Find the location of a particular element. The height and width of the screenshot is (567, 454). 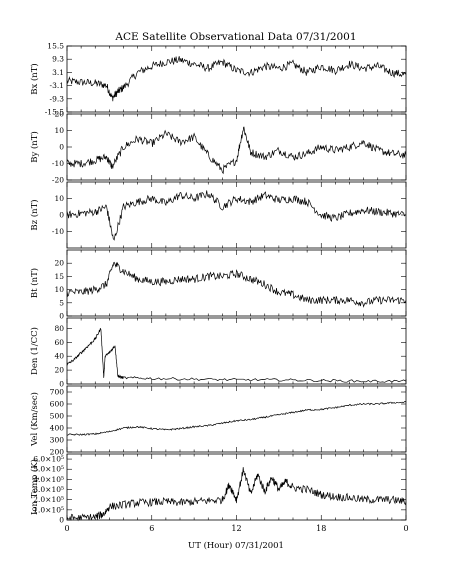

y-tick-label: 15 is located at coordinates (59, 276).